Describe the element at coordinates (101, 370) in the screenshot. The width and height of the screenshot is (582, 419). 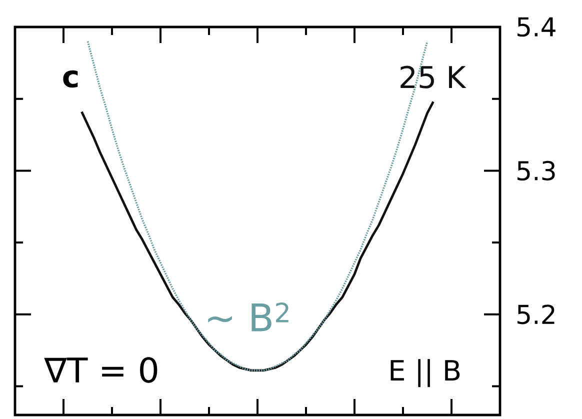
I see `annotation: ∇T = 0` at that location.